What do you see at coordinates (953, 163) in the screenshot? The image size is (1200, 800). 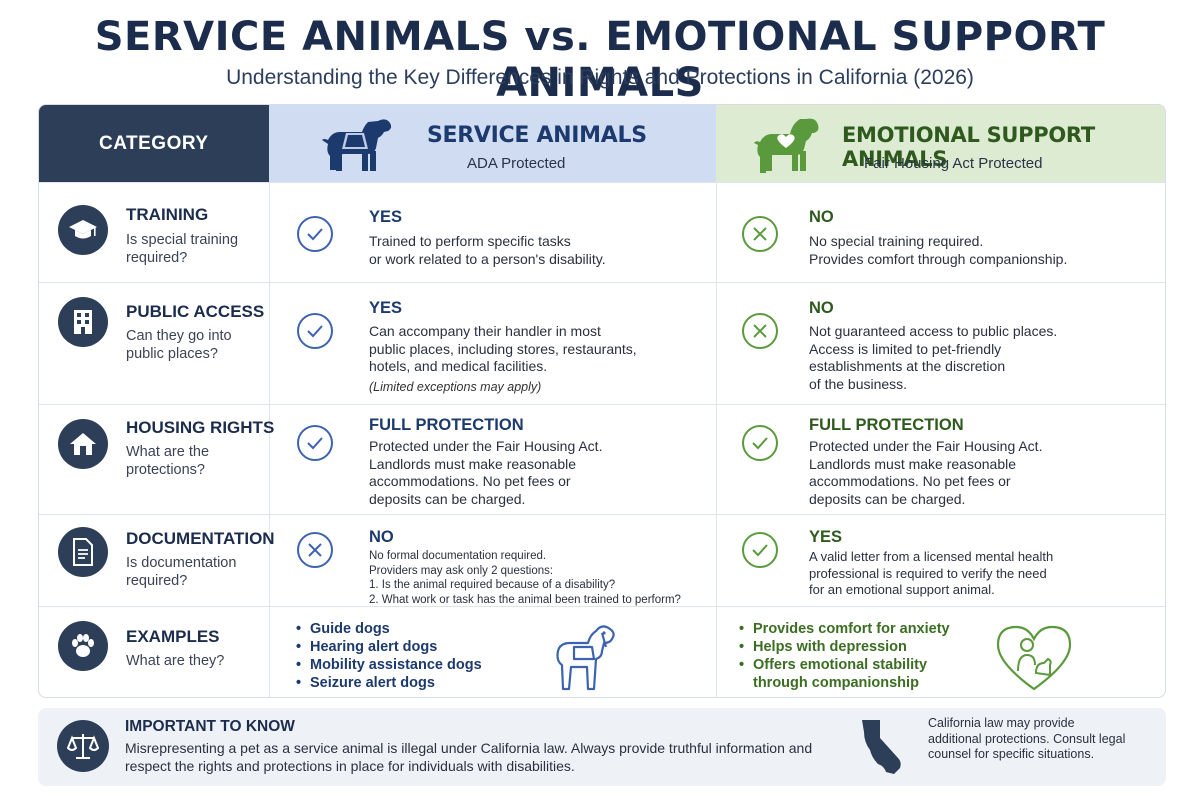 I see `esa-subtitle: Fair Housing Act Protected` at bounding box center [953, 163].